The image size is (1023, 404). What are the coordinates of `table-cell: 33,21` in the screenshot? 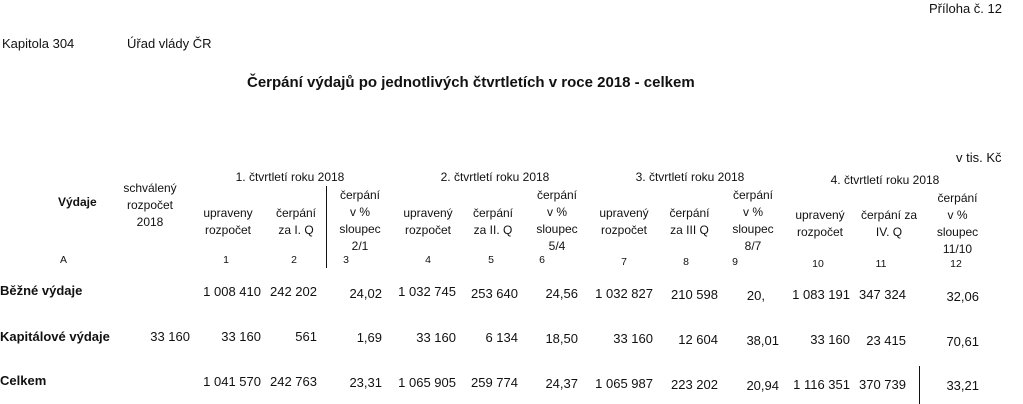 It's located at (962, 385).